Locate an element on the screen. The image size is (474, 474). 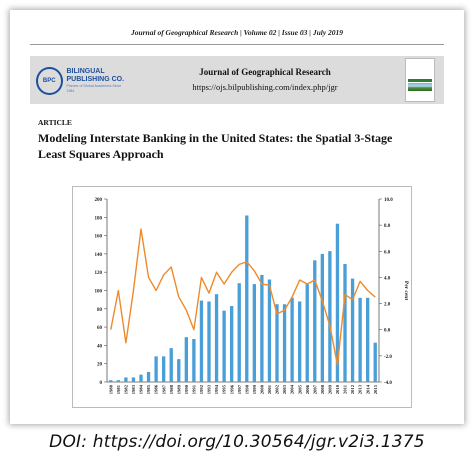
x-tick-label: 1997 is located at coordinates (239, 389).